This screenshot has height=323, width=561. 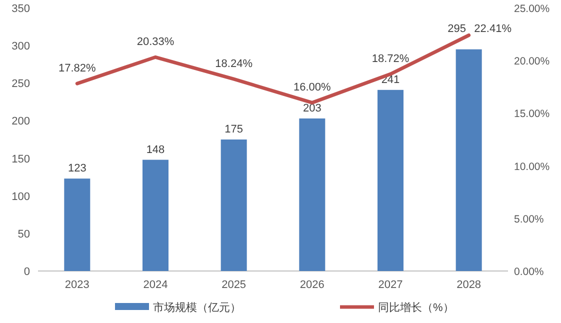 What do you see at coordinates (21, 122) in the screenshot?
I see `y-tick-label: 200` at bounding box center [21, 122].